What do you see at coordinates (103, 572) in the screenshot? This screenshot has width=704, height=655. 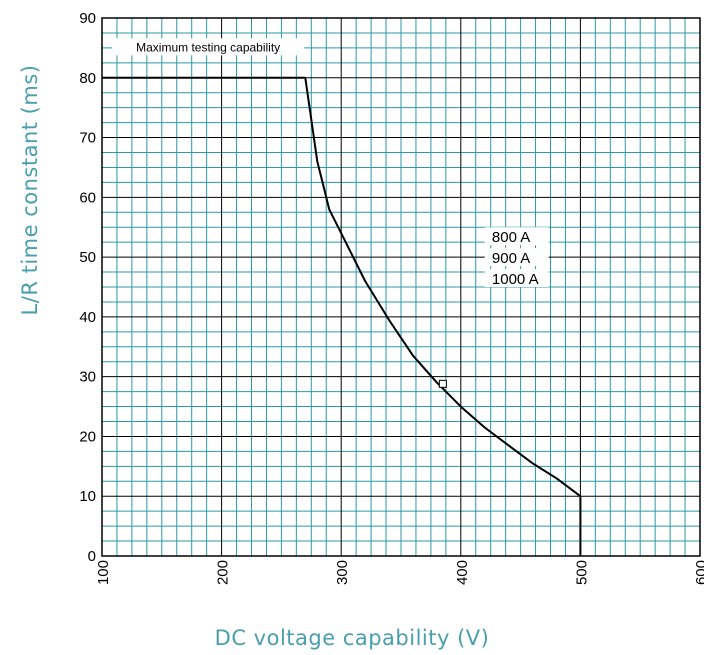 I see `x-tick-label: 100` at bounding box center [103, 572].